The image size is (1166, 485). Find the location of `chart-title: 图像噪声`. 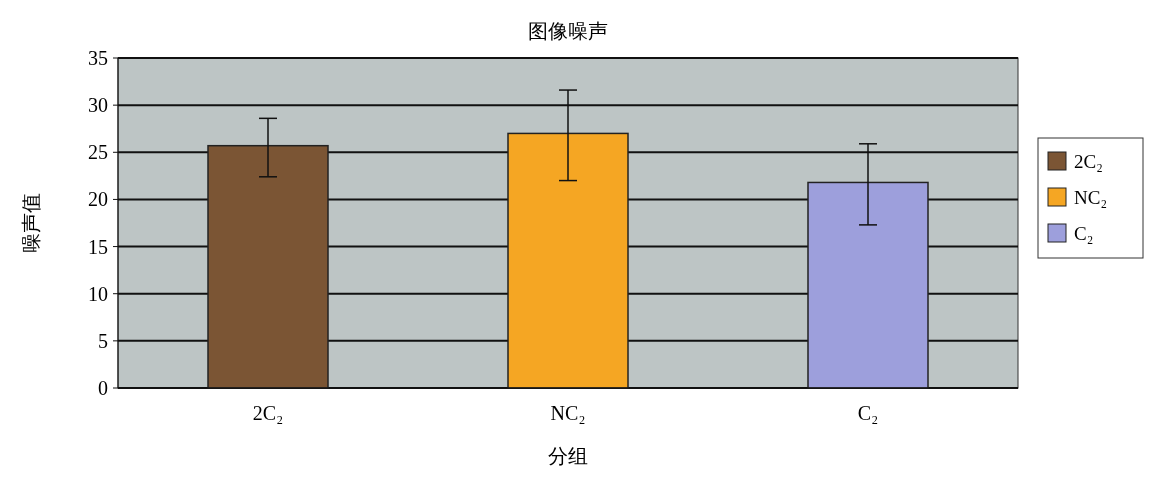

chart-title: 图像噪声 is located at coordinates (568, 31).